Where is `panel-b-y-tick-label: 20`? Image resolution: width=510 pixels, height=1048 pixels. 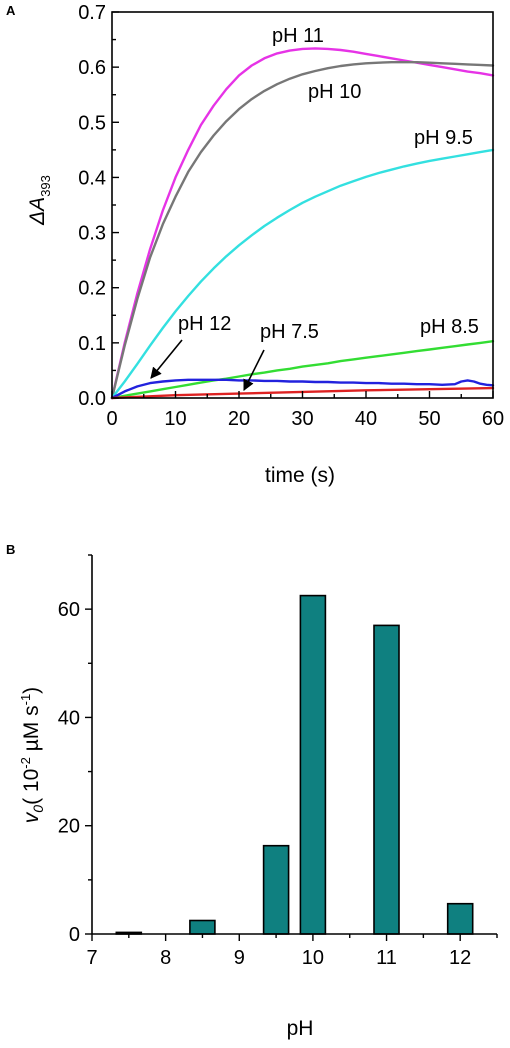
panel-b-y-tick-label: 20 is located at coordinates (69, 827).